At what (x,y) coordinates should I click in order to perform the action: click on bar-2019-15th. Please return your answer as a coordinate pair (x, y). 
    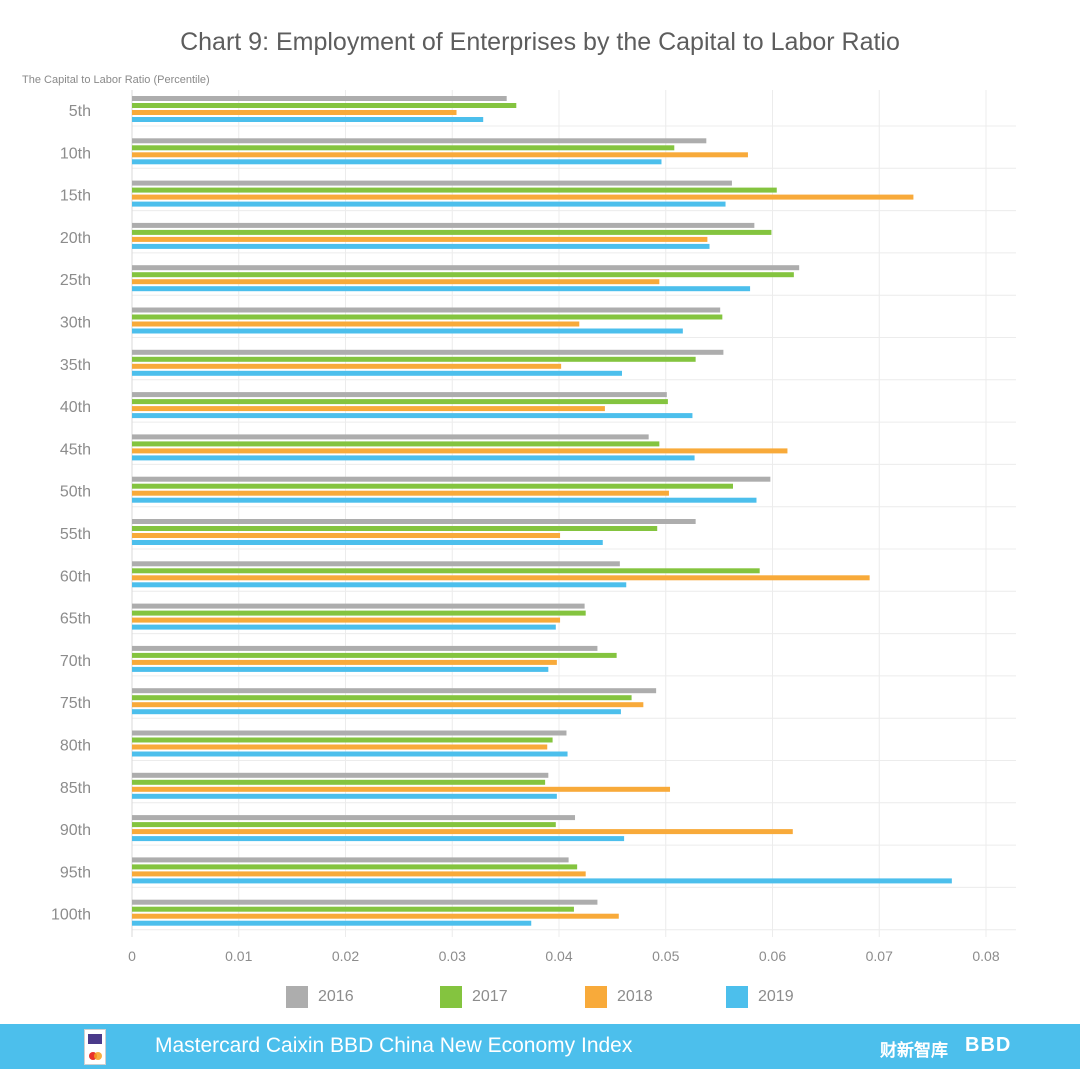
    Looking at the image, I should click on (429, 204).